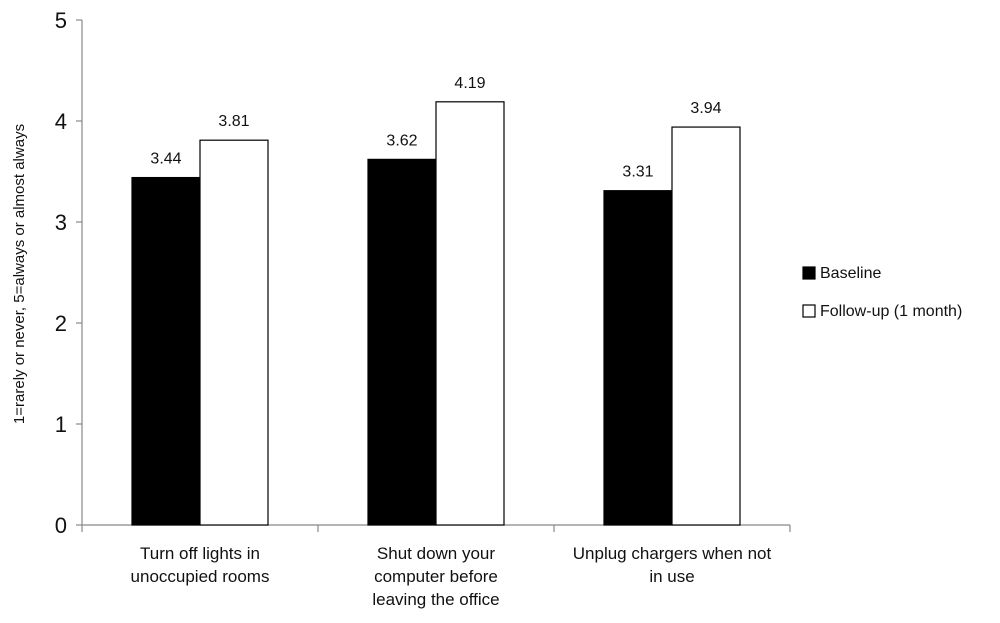  Describe the element at coordinates (672, 565) in the screenshot. I see `category-label: Unplug chargers when not in use` at that location.